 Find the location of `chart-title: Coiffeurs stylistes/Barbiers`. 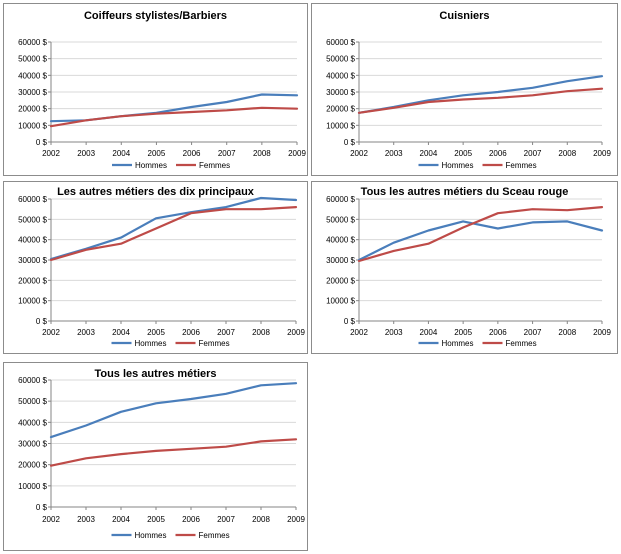

chart-title: Coiffeurs stylistes/Barbiers is located at coordinates (155, 16).